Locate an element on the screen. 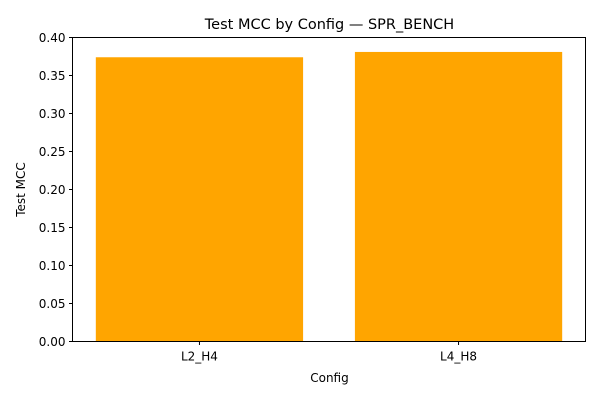  y-tick-label: 0.25 is located at coordinates (52, 152).